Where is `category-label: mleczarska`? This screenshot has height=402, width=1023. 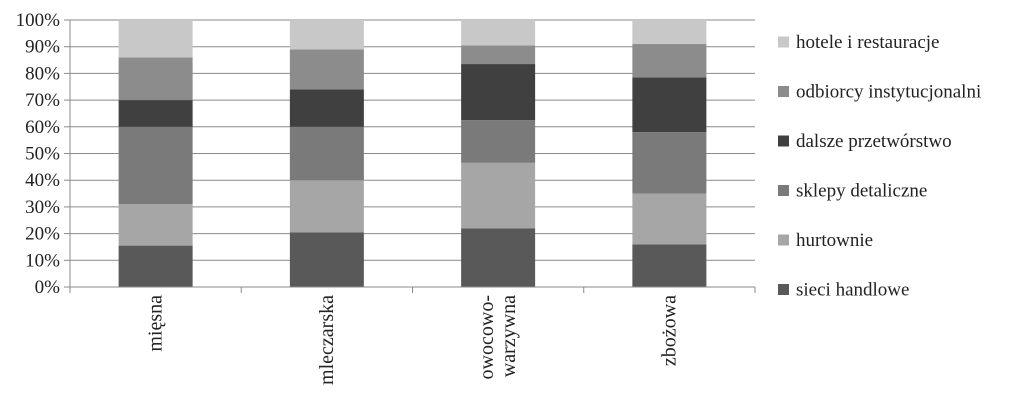
category-label: mleczarska is located at coordinates (327, 340).